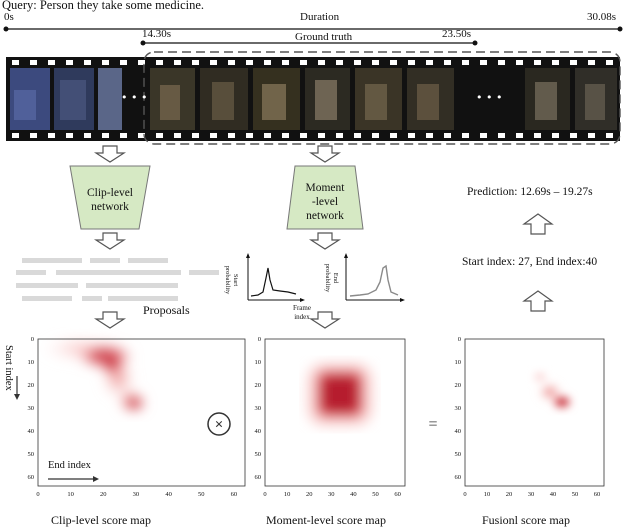  I want to click on frame-index-label-1: Frame, so click(302, 308).